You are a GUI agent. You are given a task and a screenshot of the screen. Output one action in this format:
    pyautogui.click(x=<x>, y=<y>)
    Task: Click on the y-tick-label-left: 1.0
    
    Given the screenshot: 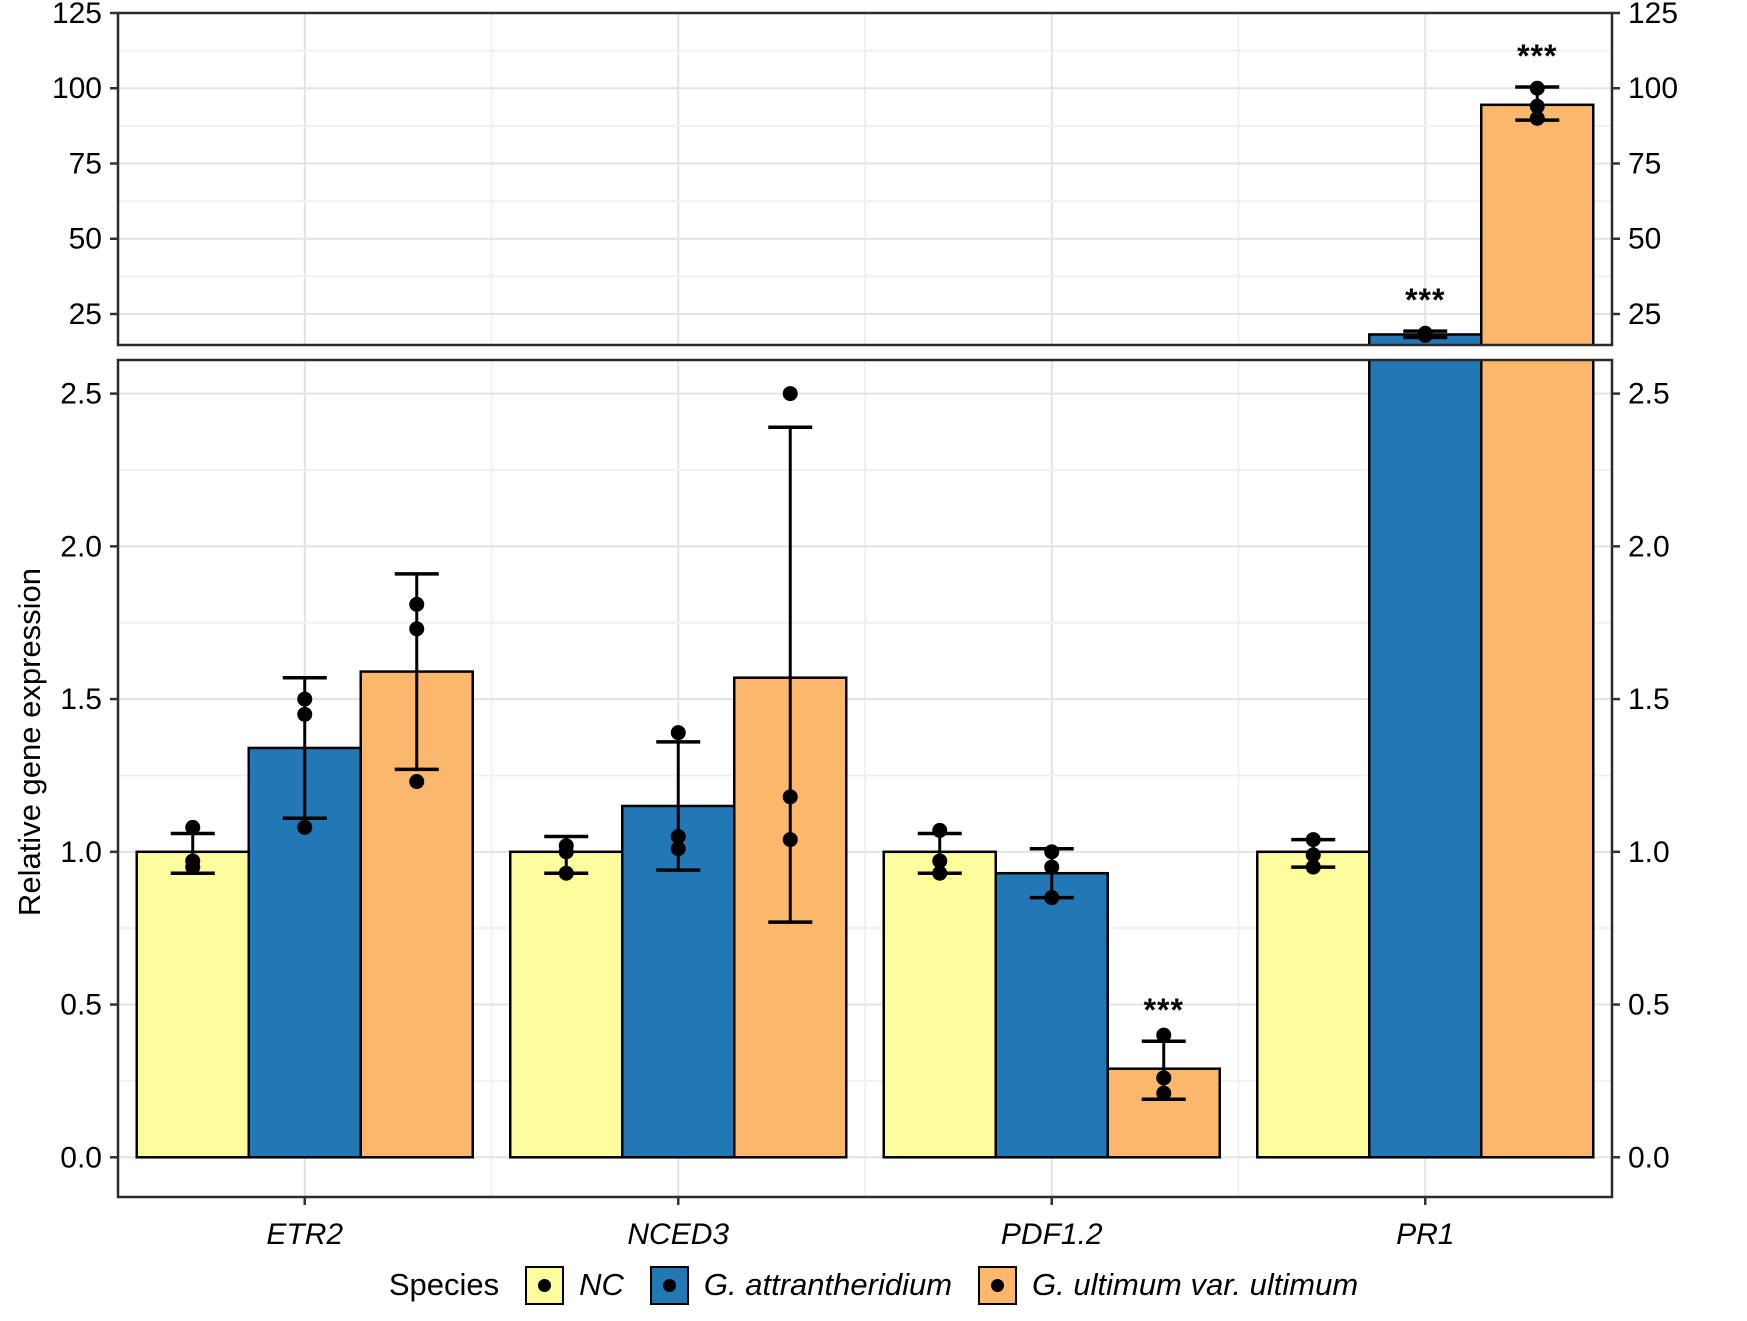 What is the action you would take?
    pyautogui.click(x=81, y=852)
    